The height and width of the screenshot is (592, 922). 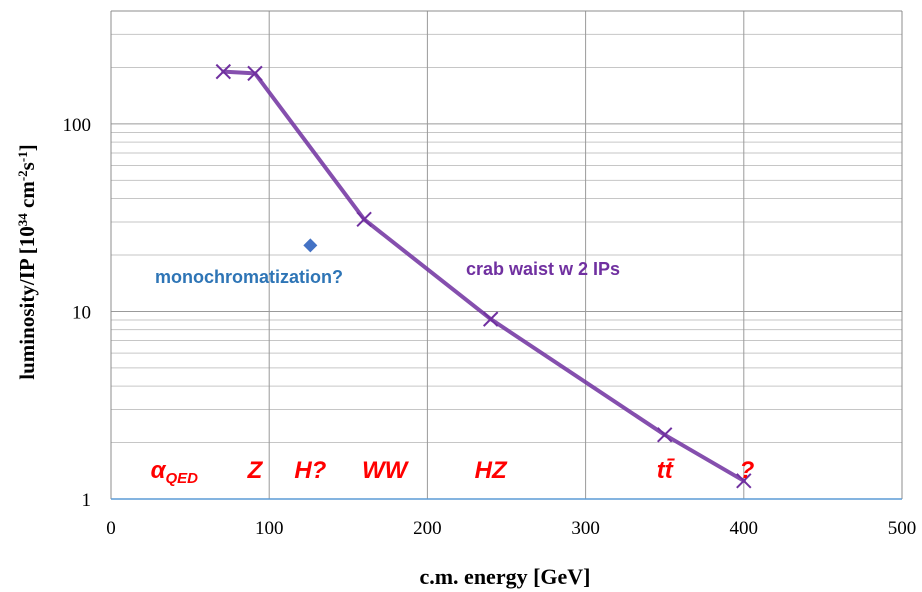 What do you see at coordinates (902, 528) in the screenshot?
I see `x-tick-label: 500` at bounding box center [902, 528].